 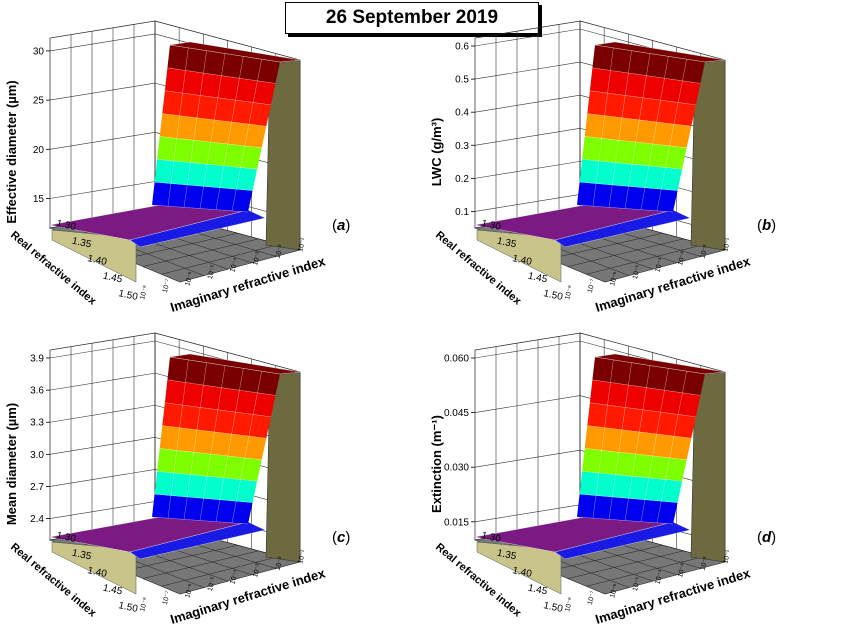 I want to click on z-axis-title: LWC (g/m³), so click(x=436, y=152).